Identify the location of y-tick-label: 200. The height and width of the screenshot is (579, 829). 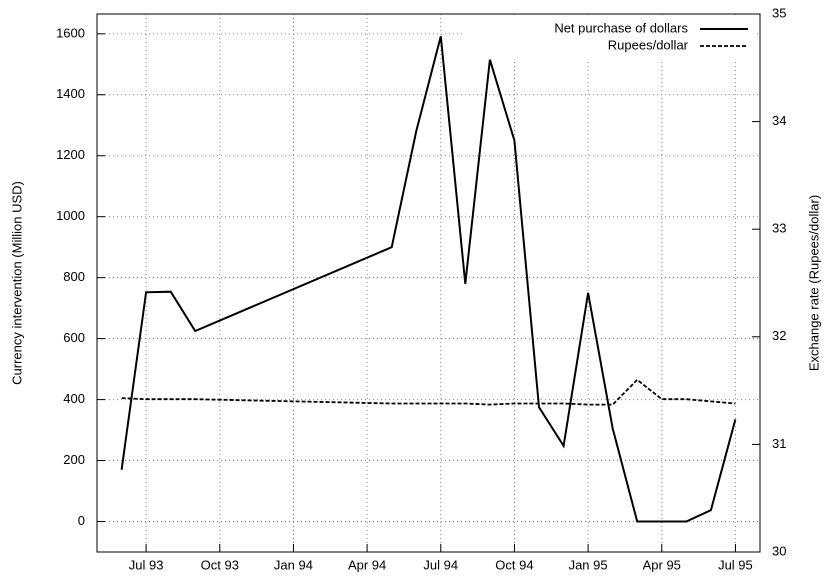
(74, 459).